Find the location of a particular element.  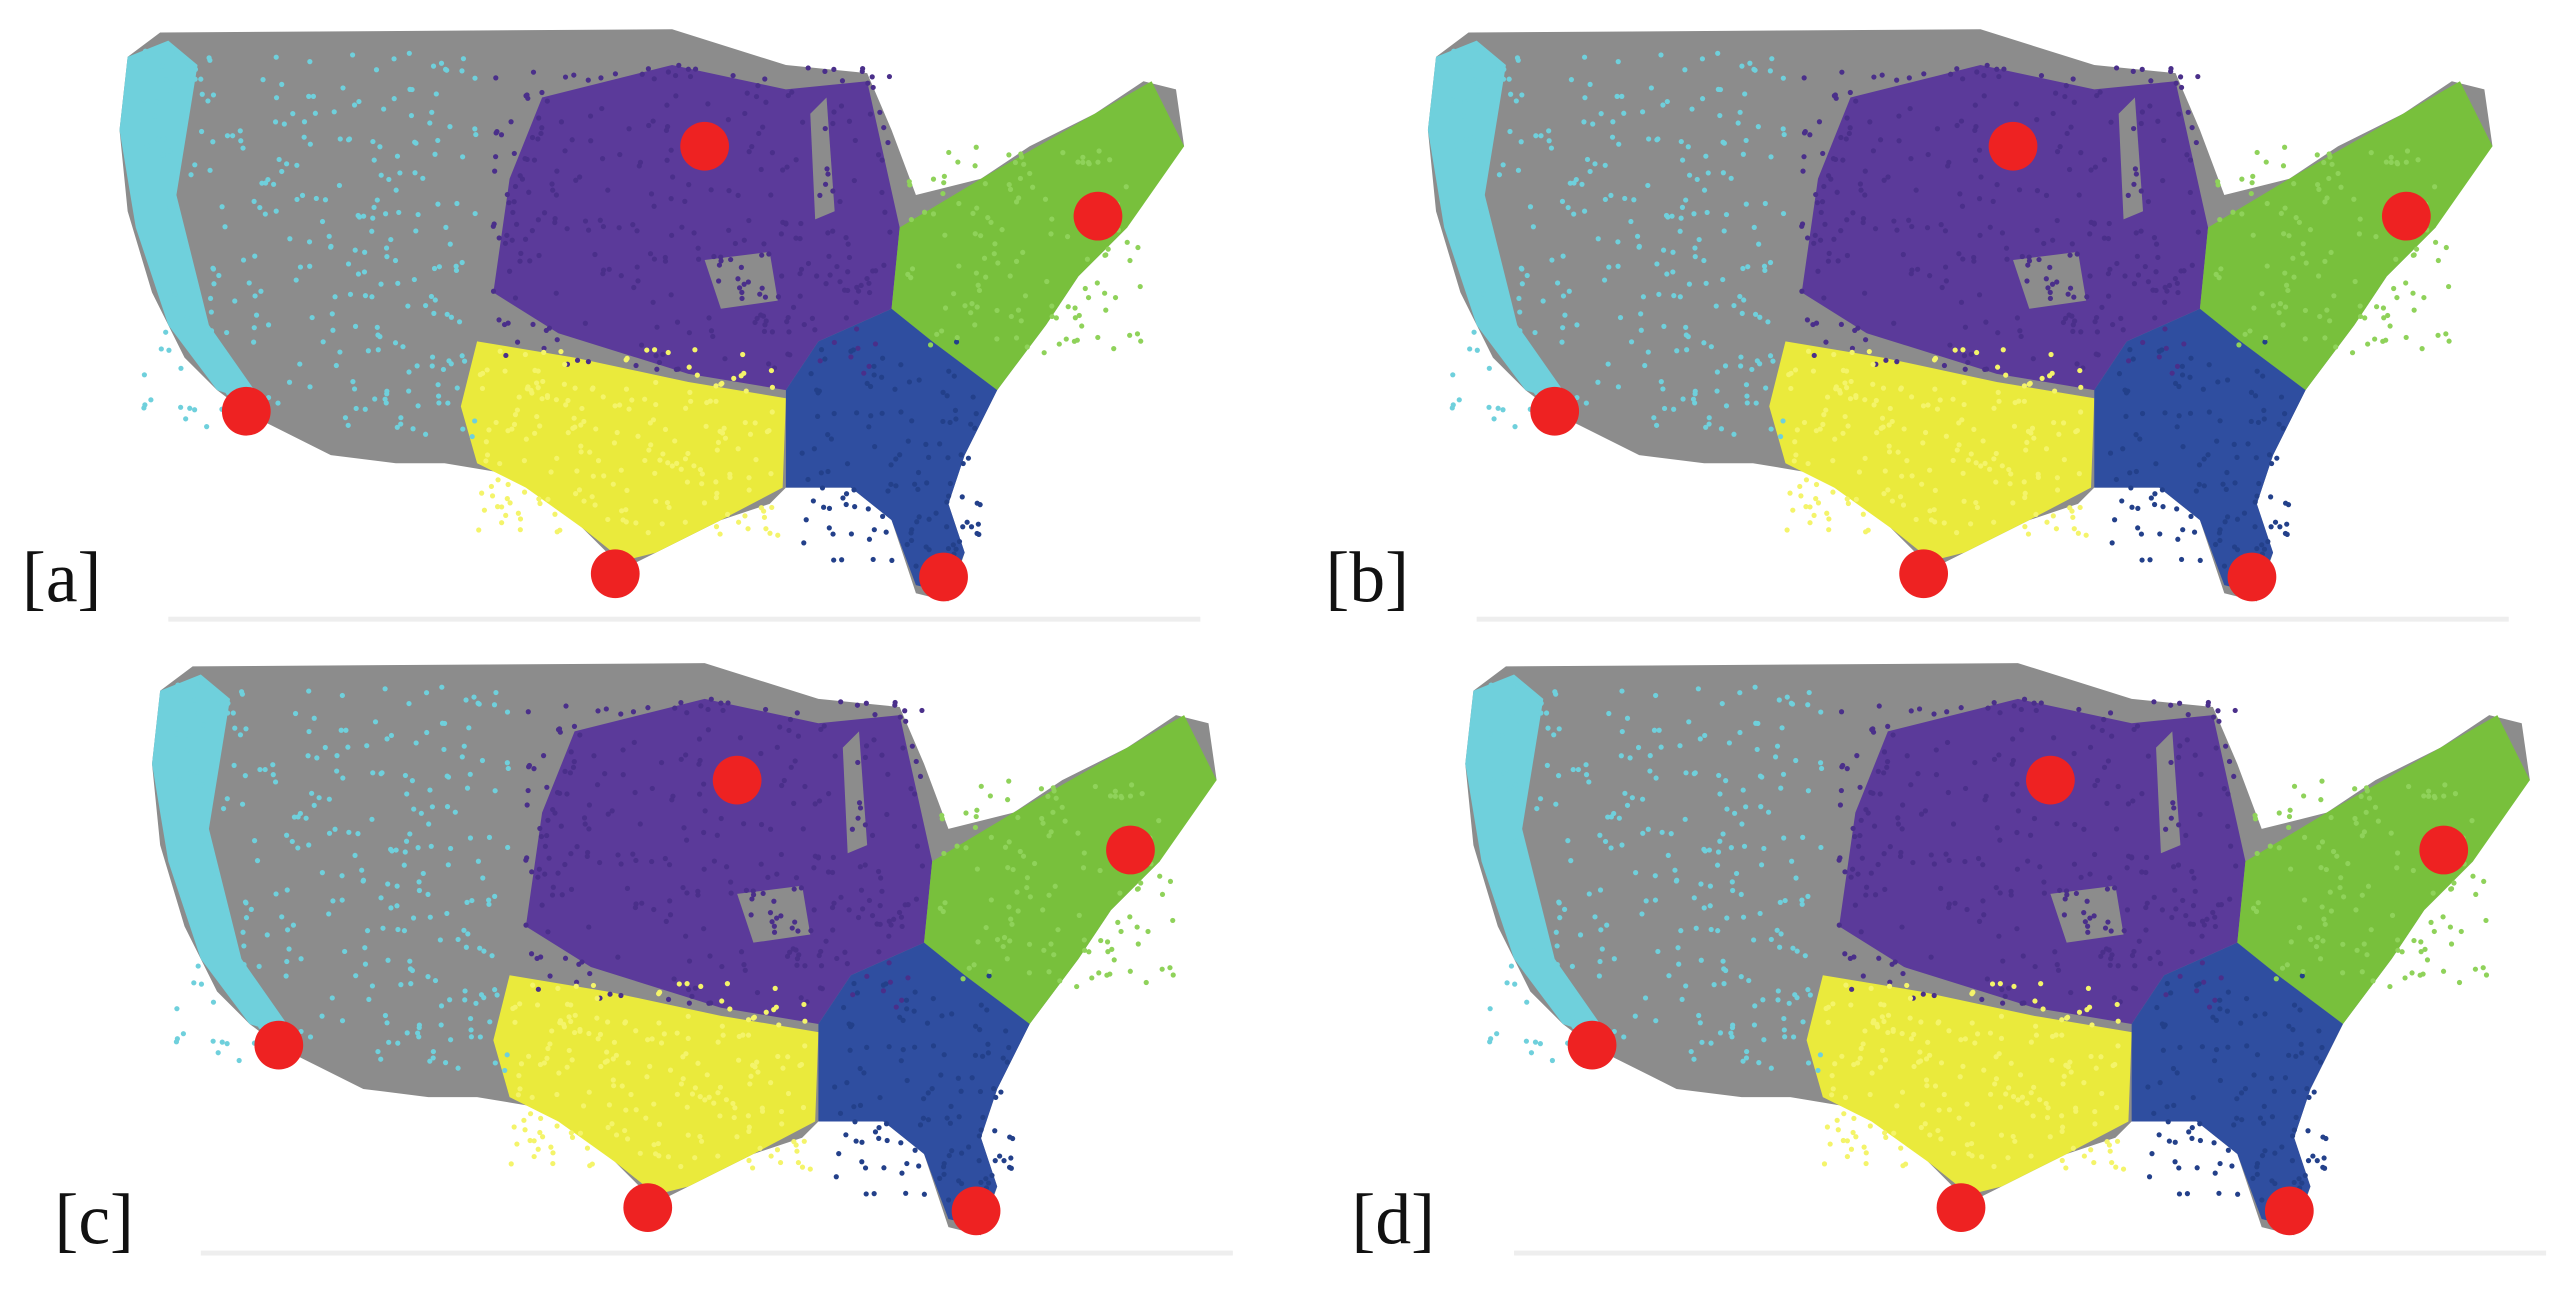

panel-label: [d] is located at coordinates (1393, 1219).